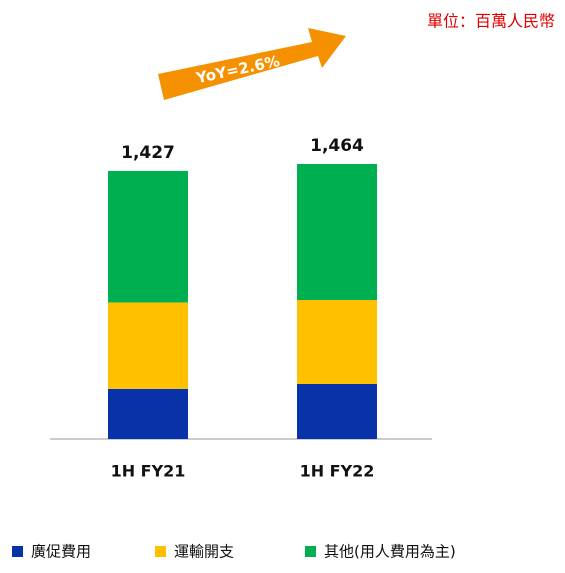 This screenshot has width=565, height=573. I want to click on arrow-shape, so click(252, 64).